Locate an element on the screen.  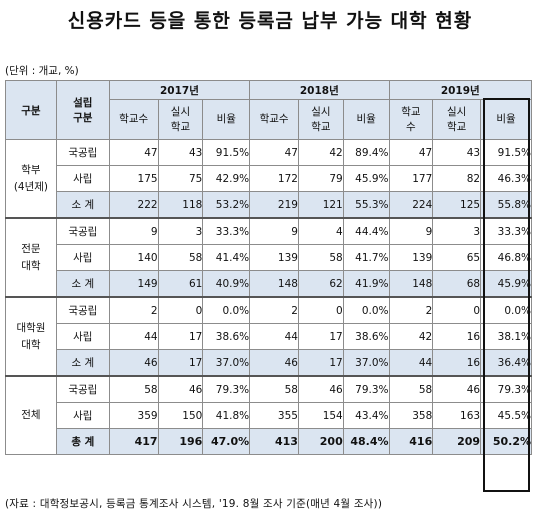
value-cell: 62 is located at coordinates (320, 284).